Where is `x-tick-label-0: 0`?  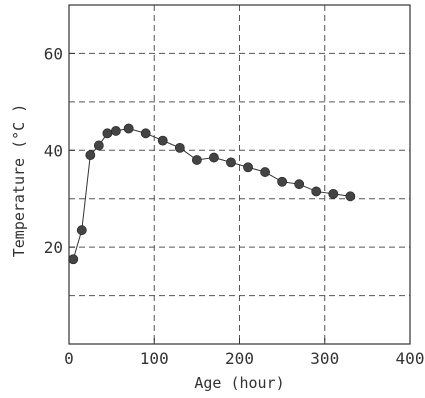 x-tick-label-0: 0 is located at coordinates (69, 358).